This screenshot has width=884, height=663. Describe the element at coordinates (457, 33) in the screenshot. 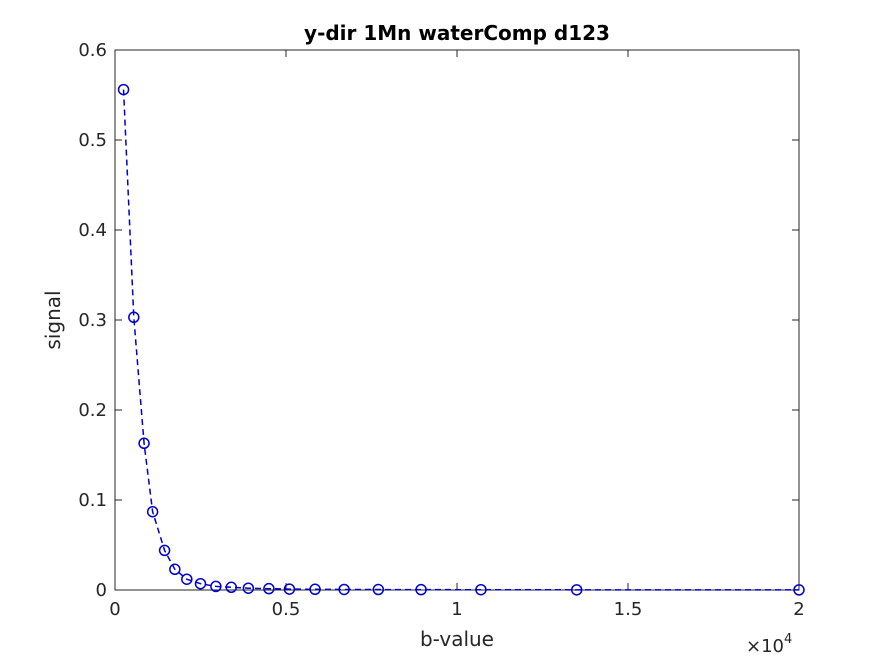

I see `chart-title: y-dir 1Mn waterComp d123` at that location.